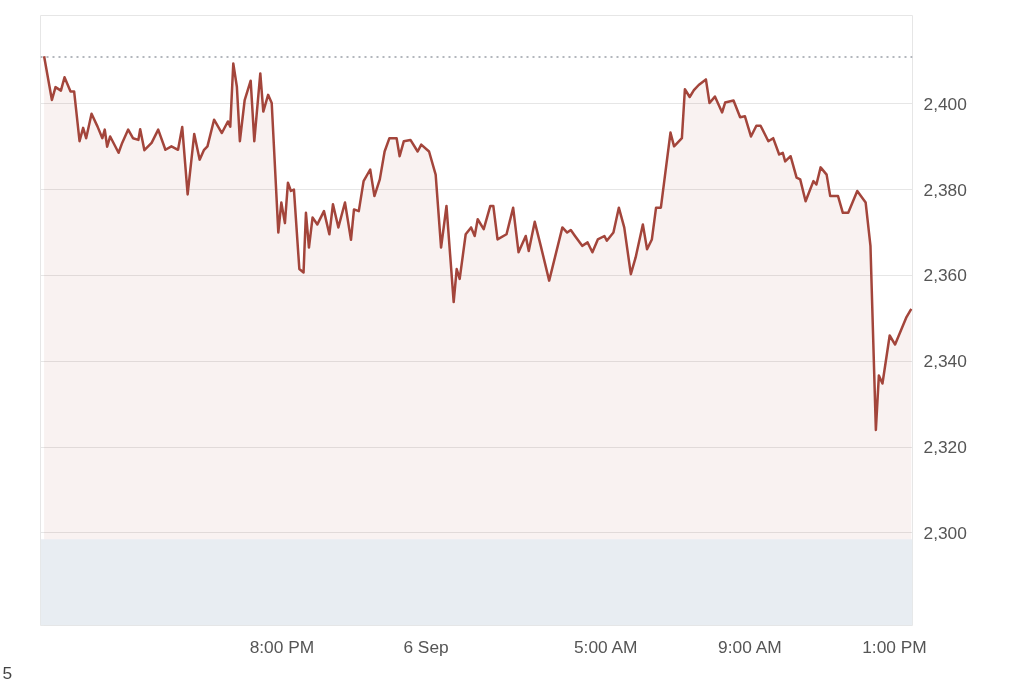 The image size is (1024, 683). Describe the element at coordinates (605, 646) in the screenshot. I see `x-tick-label: 5:00 AM` at that location.